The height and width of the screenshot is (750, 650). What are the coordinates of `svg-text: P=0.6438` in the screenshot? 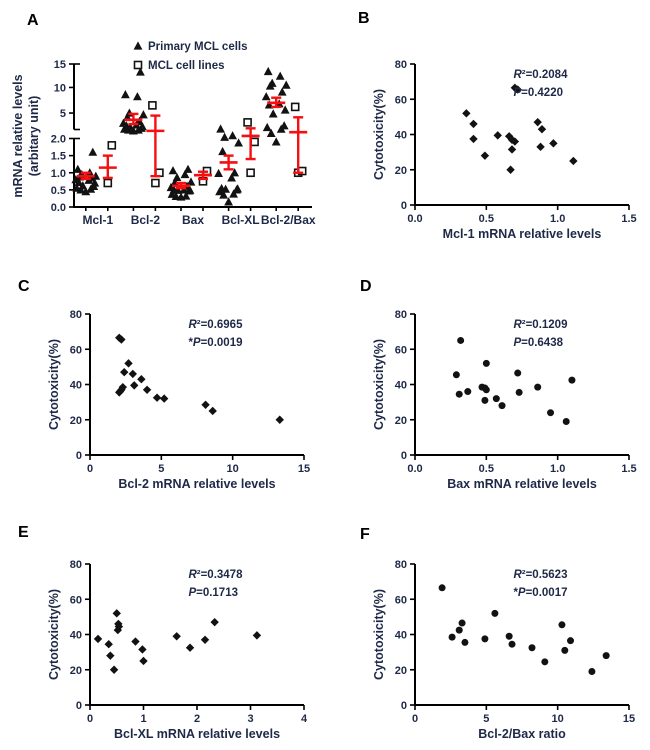 It's located at (538, 343).